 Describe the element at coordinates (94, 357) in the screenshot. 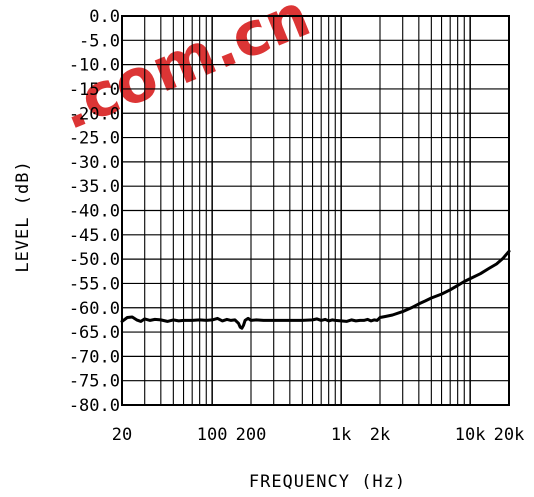

I see `y-tick-label: -70.0` at that location.